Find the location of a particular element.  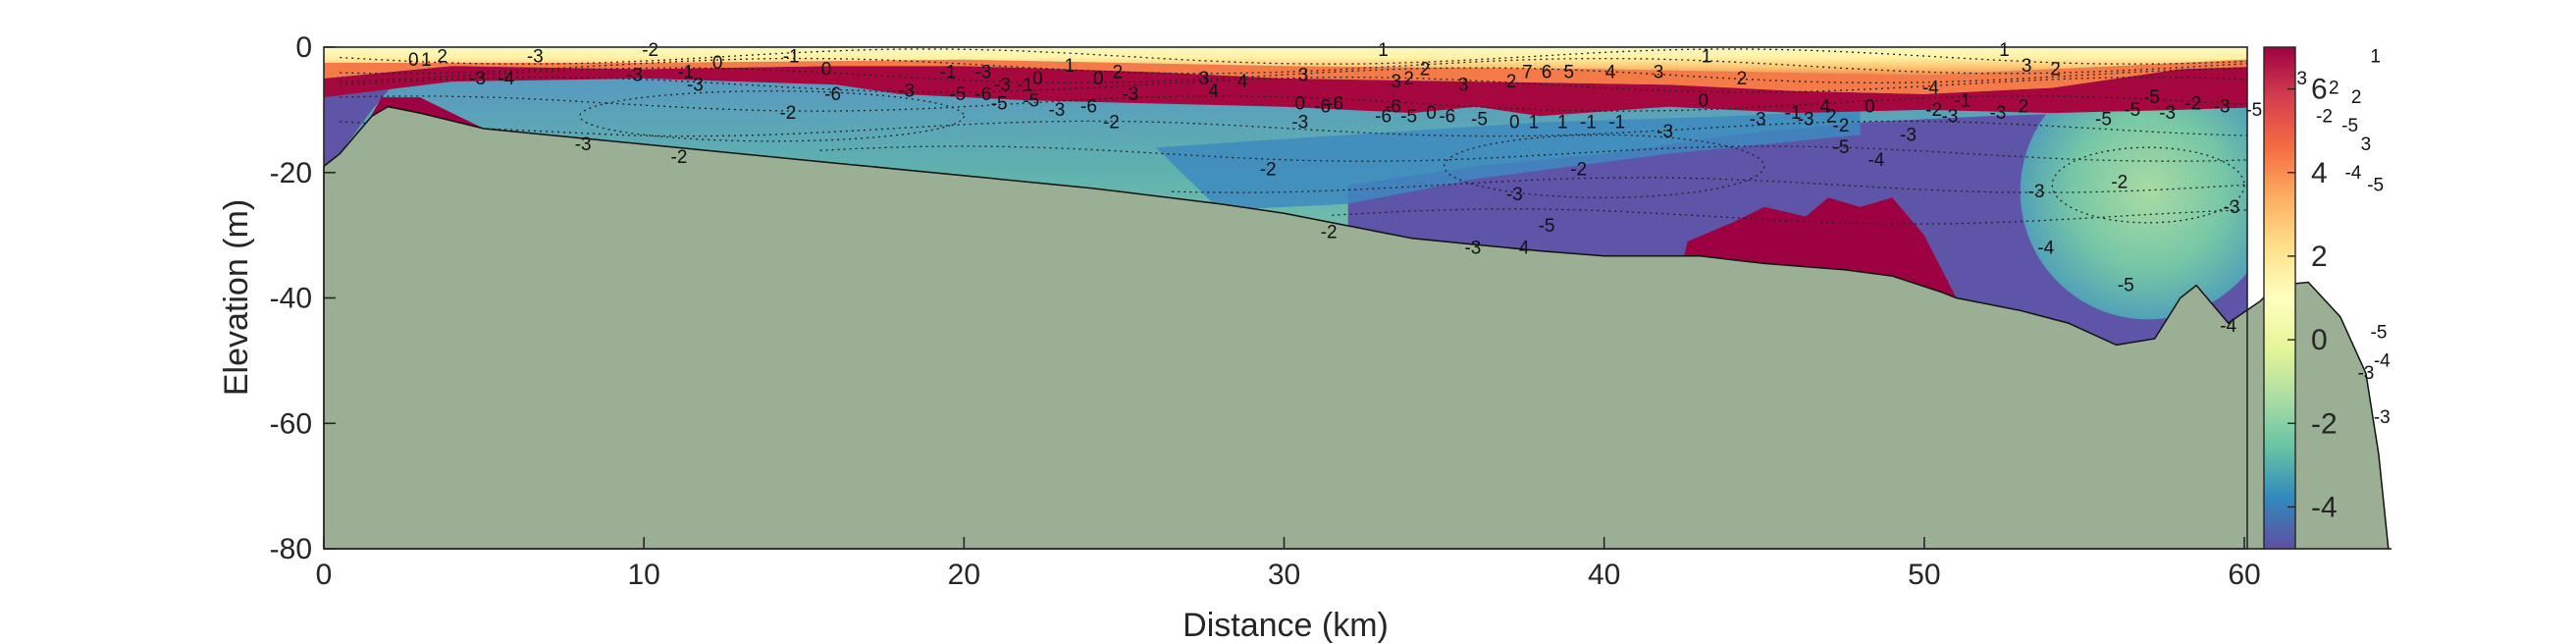

left-wedge is located at coordinates (364, 119).